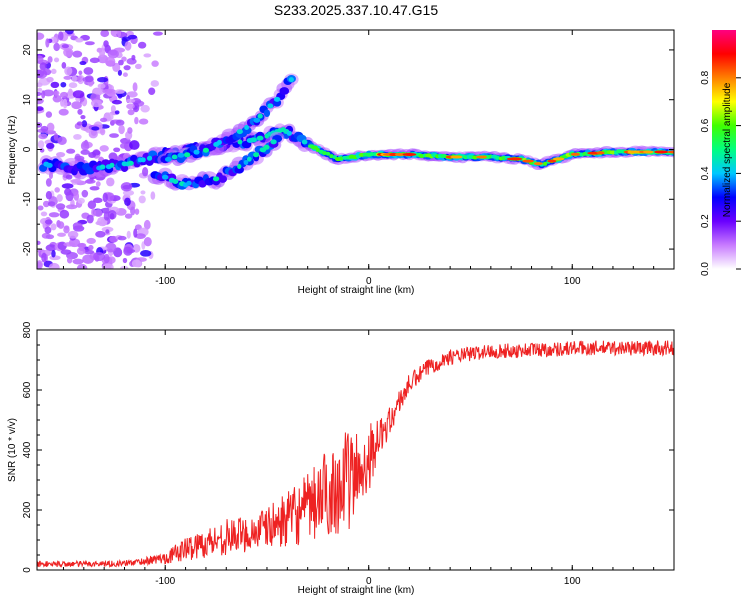 Image resolution: width=750 pixels, height=600 pixels. Describe the element at coordinates (27, 570) in the screenshot. I see `y-tick-label: 0` at that location.